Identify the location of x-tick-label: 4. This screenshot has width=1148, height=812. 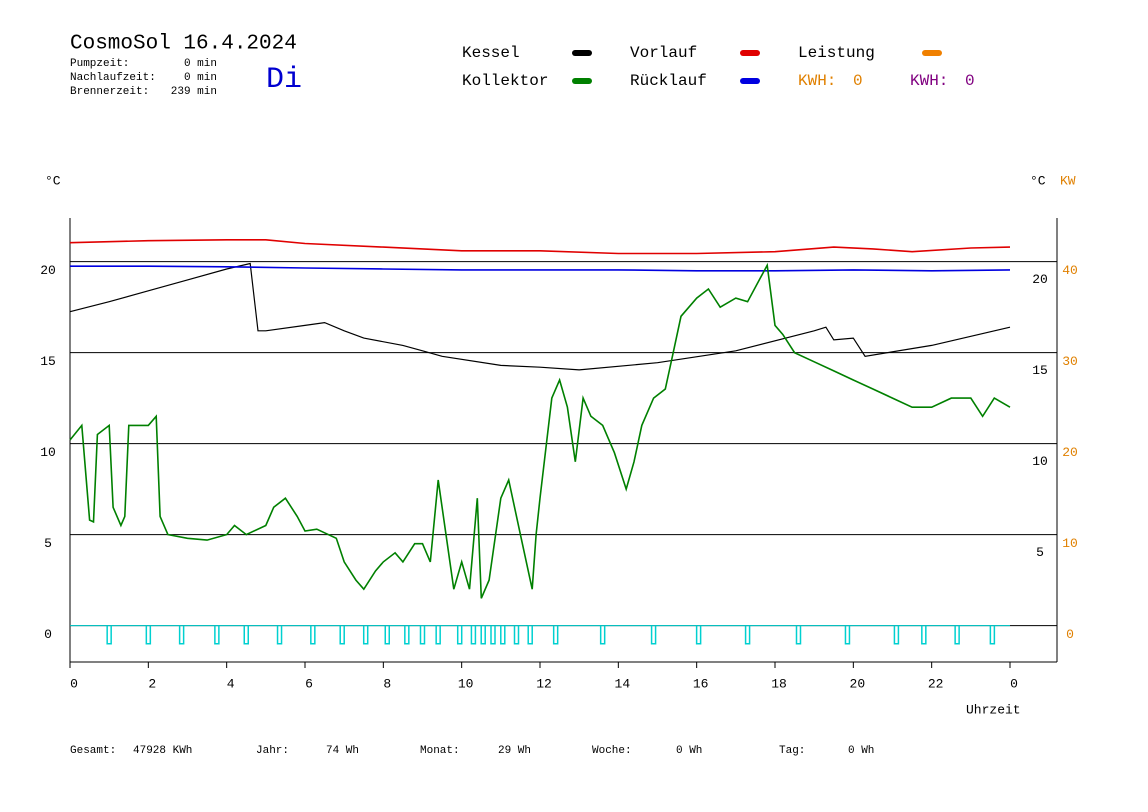
(231, 683).